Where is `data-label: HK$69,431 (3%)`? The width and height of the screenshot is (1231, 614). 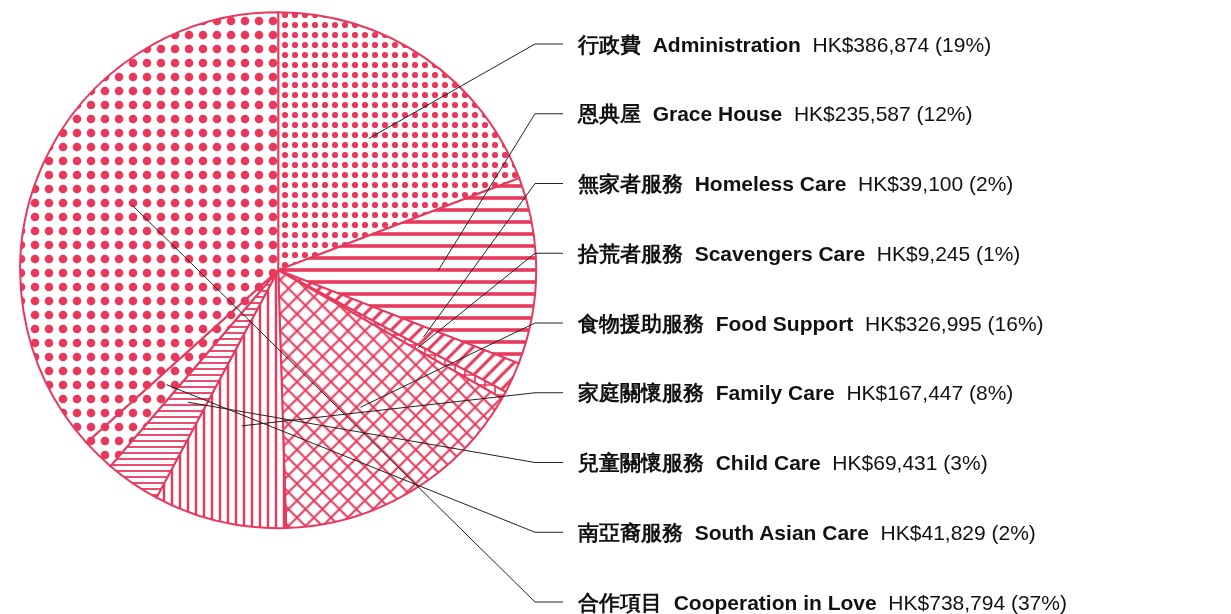
data-label: HK$69,431 (3%) is located at coordinates (910, 462).